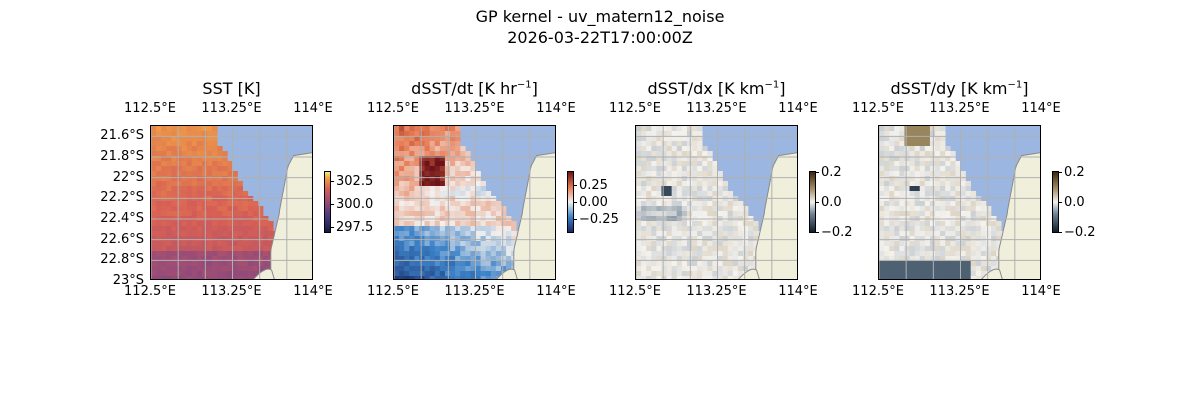  What do you see at coordinates (327, 202) in the screenshot?
I see `colorbar-sst` at bounding box center [327, 202].